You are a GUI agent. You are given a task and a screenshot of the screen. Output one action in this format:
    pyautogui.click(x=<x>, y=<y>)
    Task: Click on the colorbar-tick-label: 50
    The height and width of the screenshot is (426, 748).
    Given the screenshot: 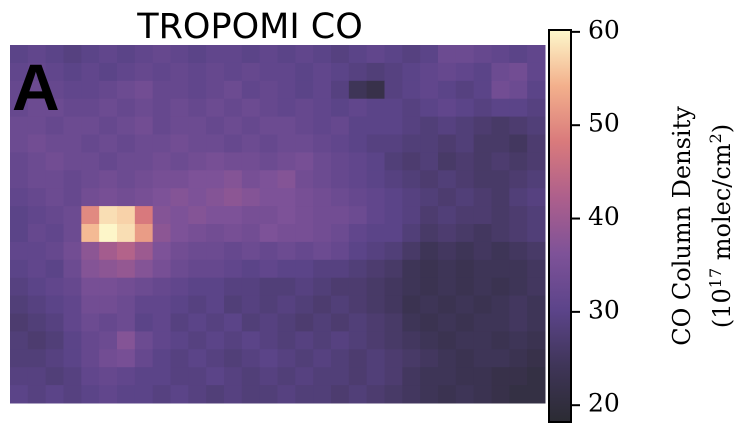 What is the action you would take?
    pyautogui.click(x=604, y=123)
    